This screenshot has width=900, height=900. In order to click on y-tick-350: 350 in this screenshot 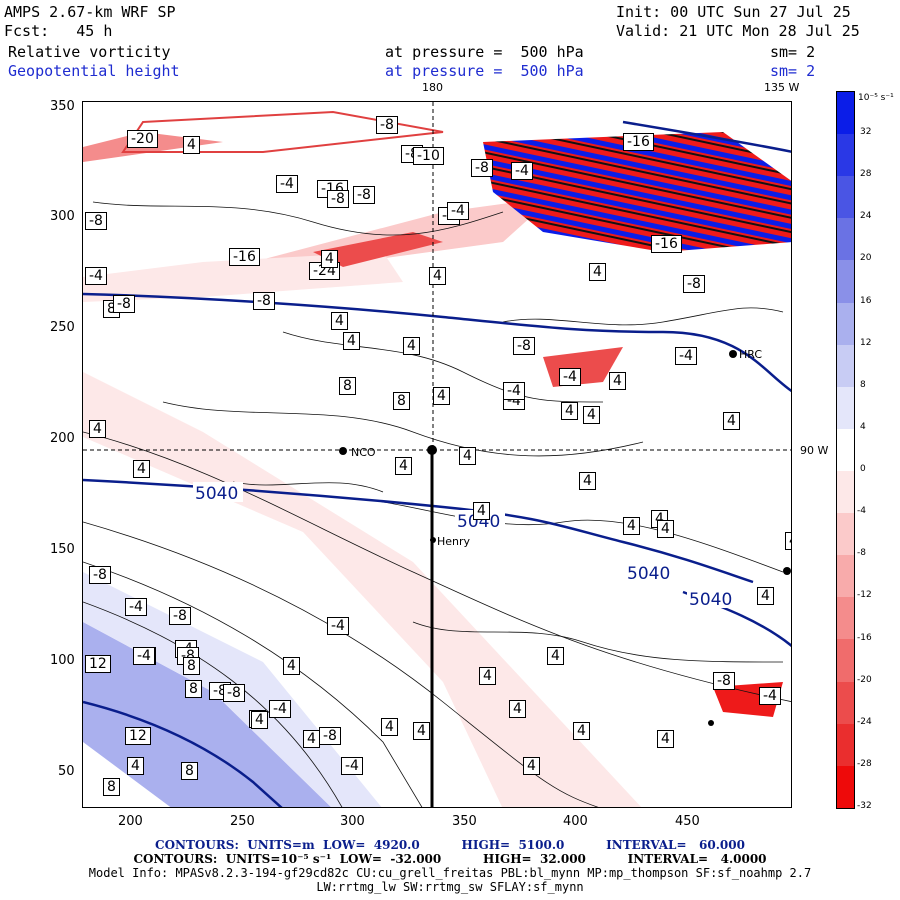, I will do `click(62, 106)`.